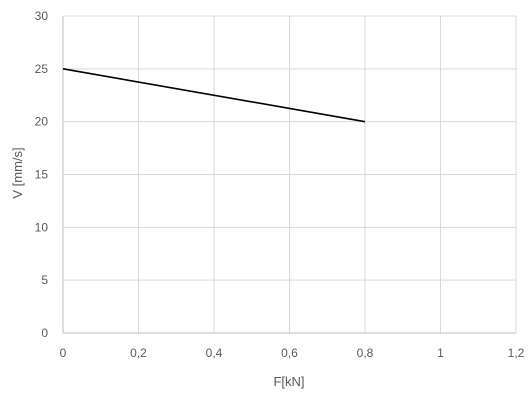  I want to click on y-tick-label: 10, so click(42, 227).